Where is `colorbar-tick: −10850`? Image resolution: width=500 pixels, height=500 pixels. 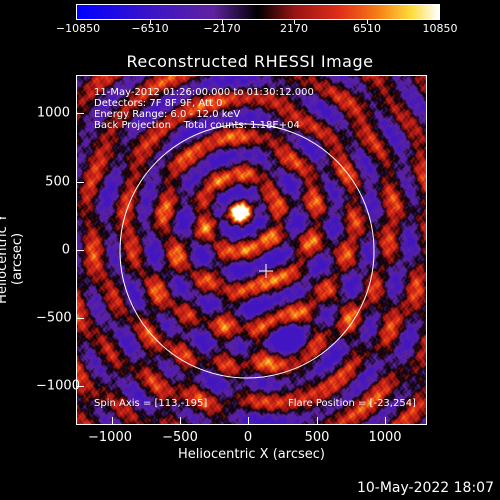
colorbar-tick: −10850 is located at coordinates (78, 28).